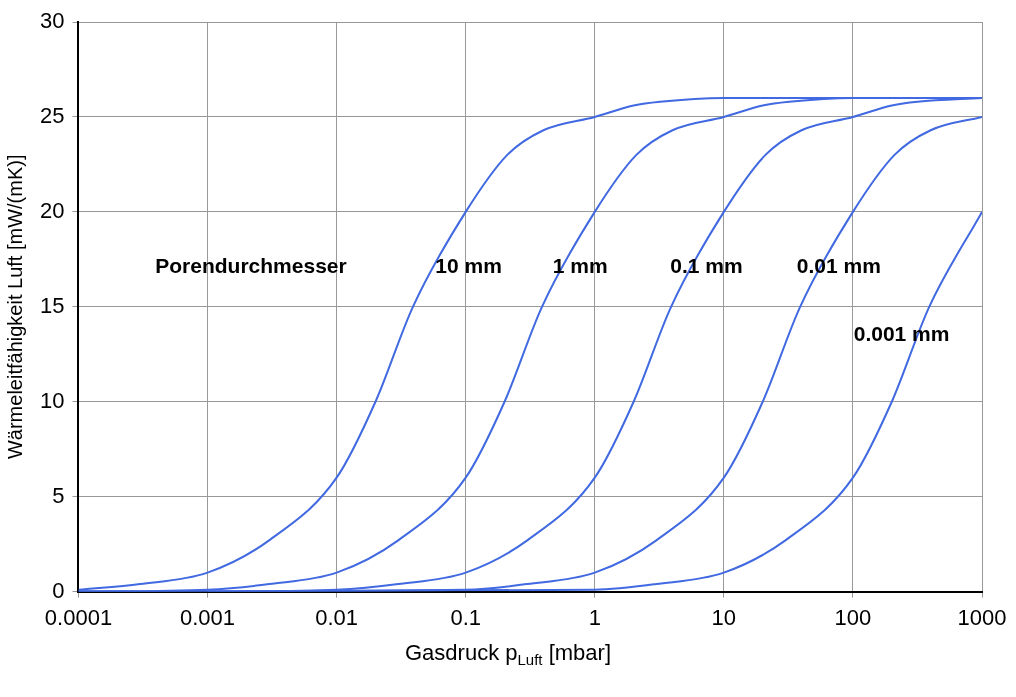 The image size is (1016, 697). What do you see at coordinates (52, 400) in the screenshot?
I see `y-tick-label: 10` at bounding box center [52, 400].